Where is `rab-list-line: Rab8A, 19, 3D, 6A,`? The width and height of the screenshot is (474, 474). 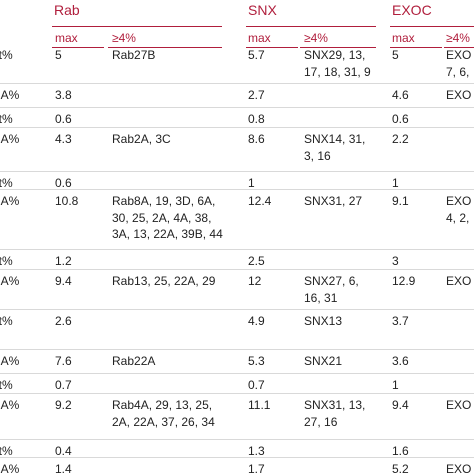
rab-list-line: Rab8A, 19, 3D, 6A, is located at coordinates (164, 201).